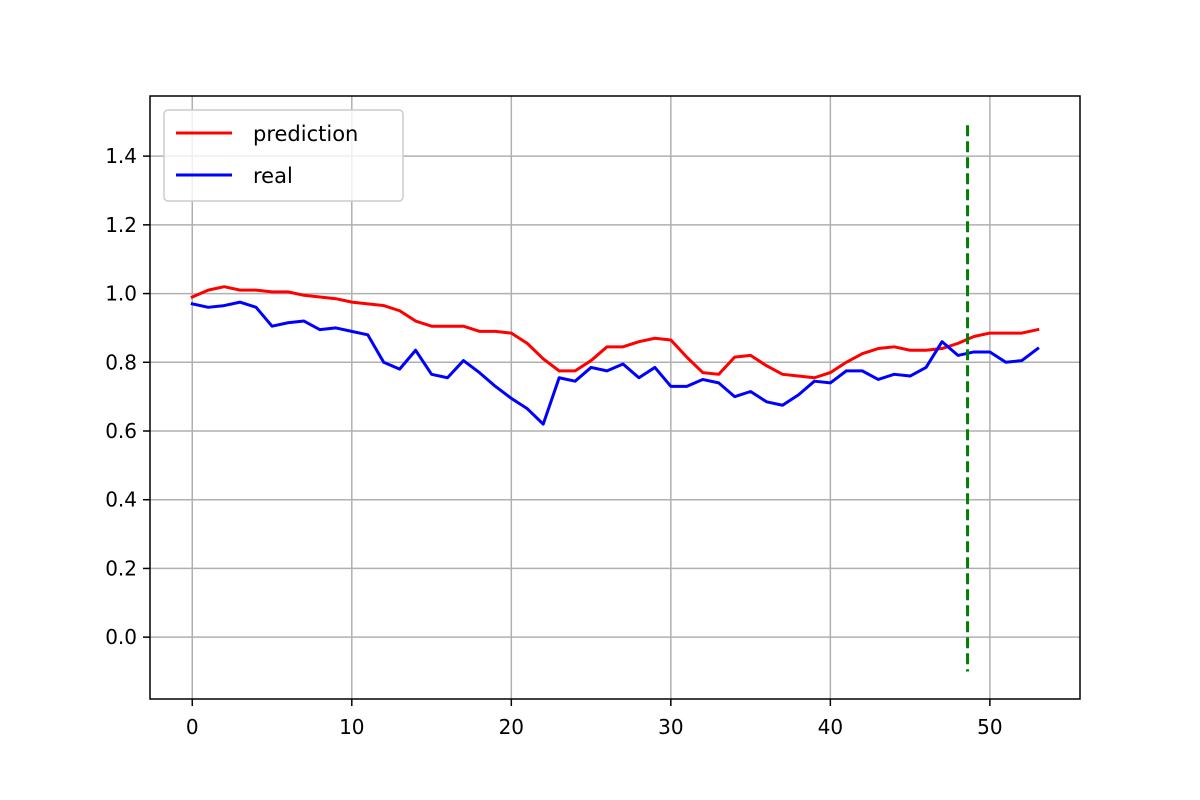 The width and height of the screenshot is (1200, 800). Describe the element at coordinates (121, 500) in the screenshot. I see `y-tick-label: 0.4` at that location.